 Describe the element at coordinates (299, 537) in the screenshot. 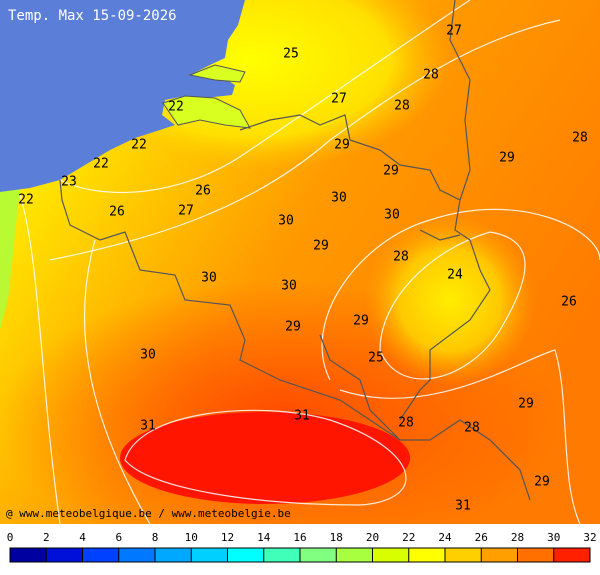

I see `scale-tick-label: 16` at that location.